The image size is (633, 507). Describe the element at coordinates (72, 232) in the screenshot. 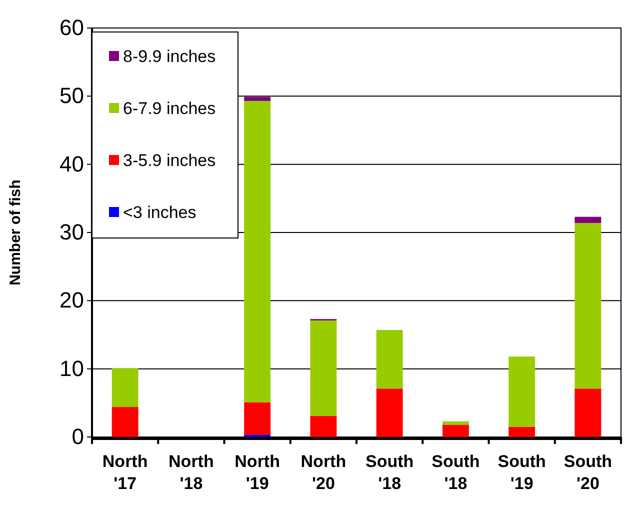

I see `y-tick-label: 30` at that location.